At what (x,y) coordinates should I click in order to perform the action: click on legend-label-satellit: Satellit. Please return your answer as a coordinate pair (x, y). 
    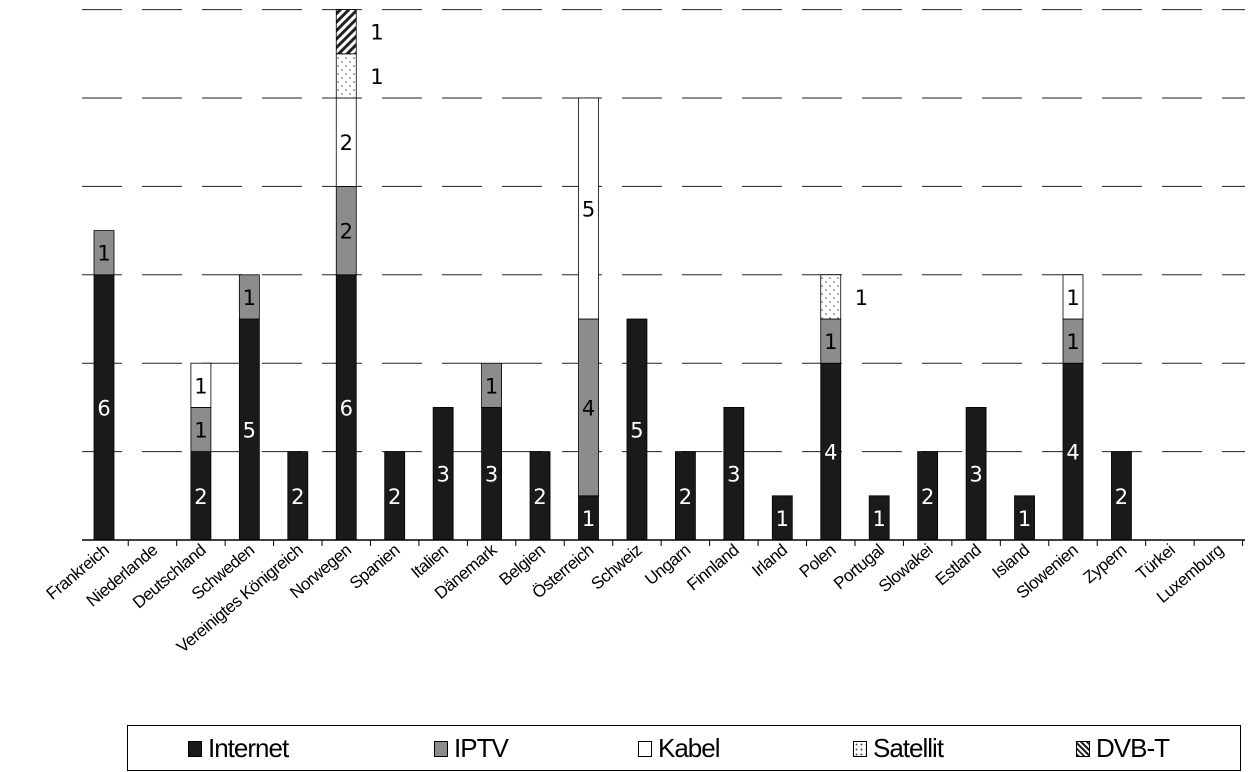
    Looking at the image, I should click on (908, 748).